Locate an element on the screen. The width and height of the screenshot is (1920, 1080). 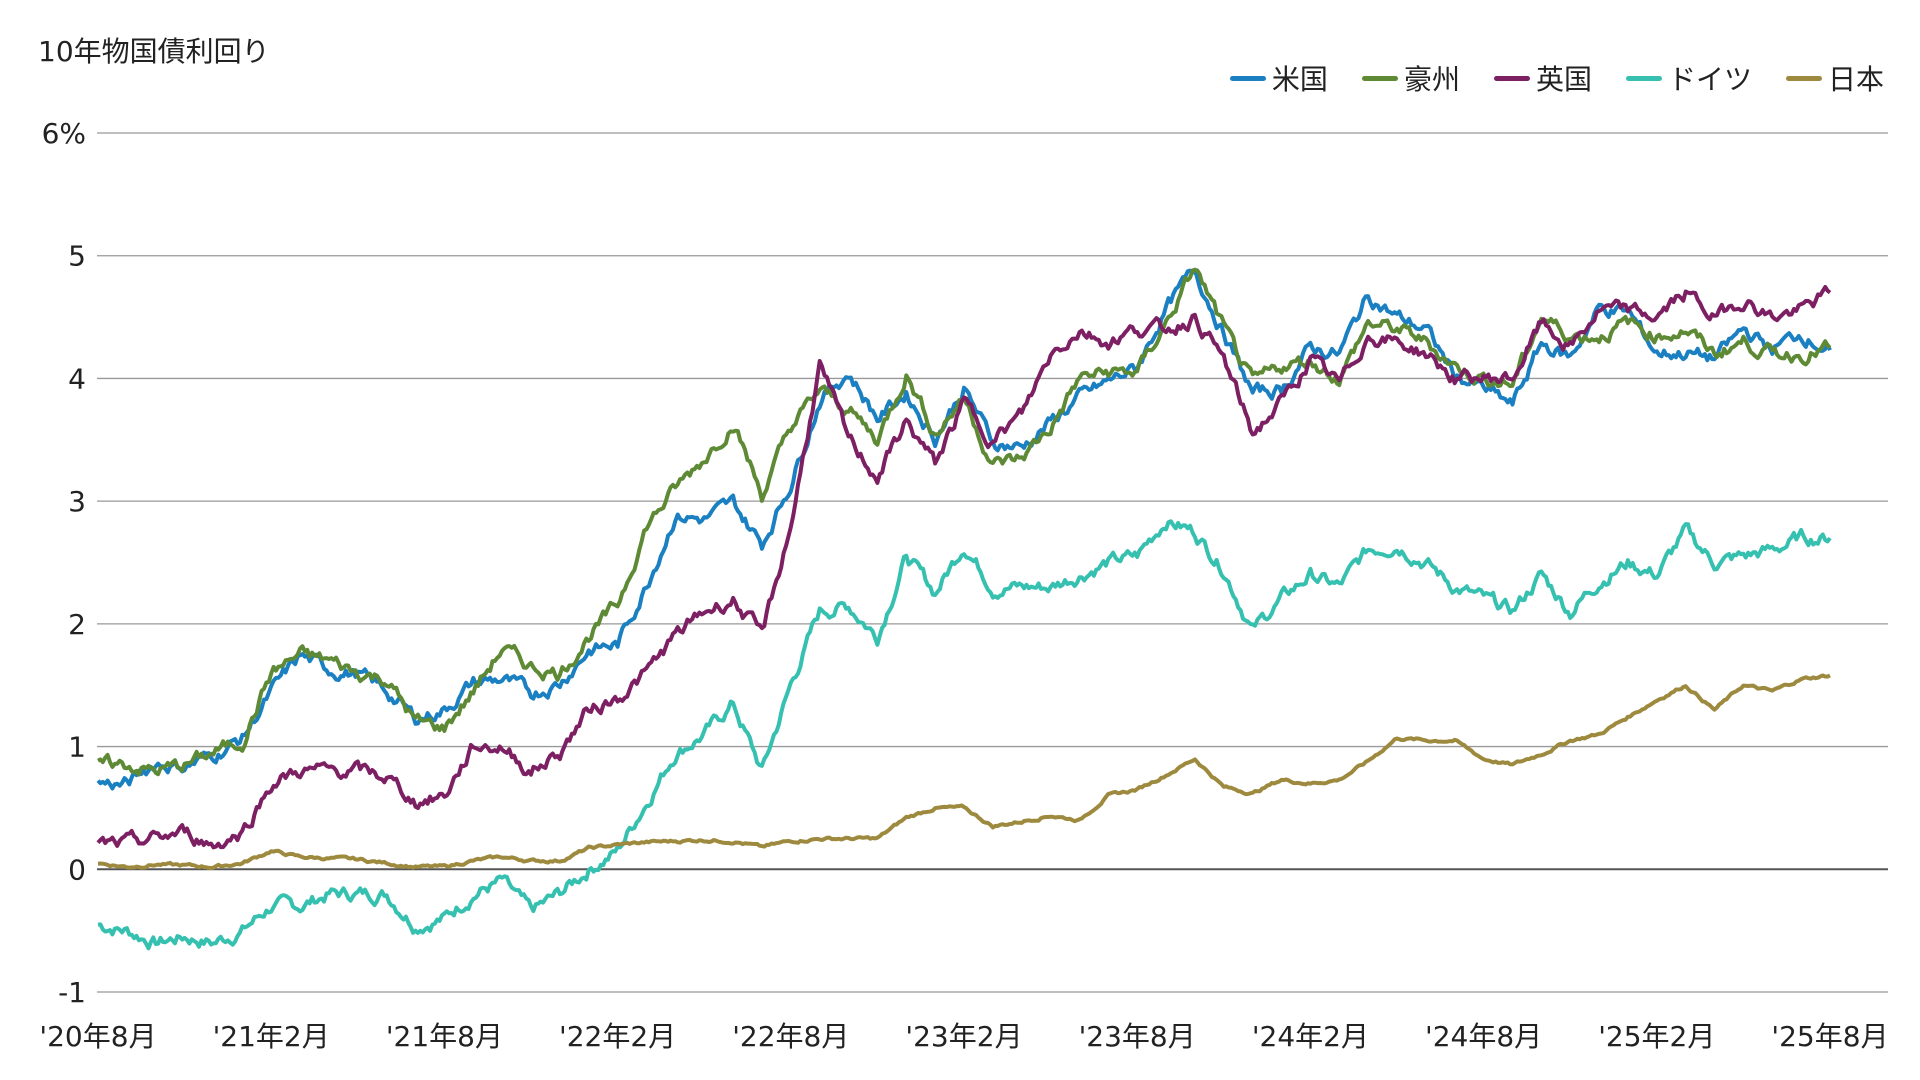
legend-item: 米国 is located at coordinates (1278, 78).